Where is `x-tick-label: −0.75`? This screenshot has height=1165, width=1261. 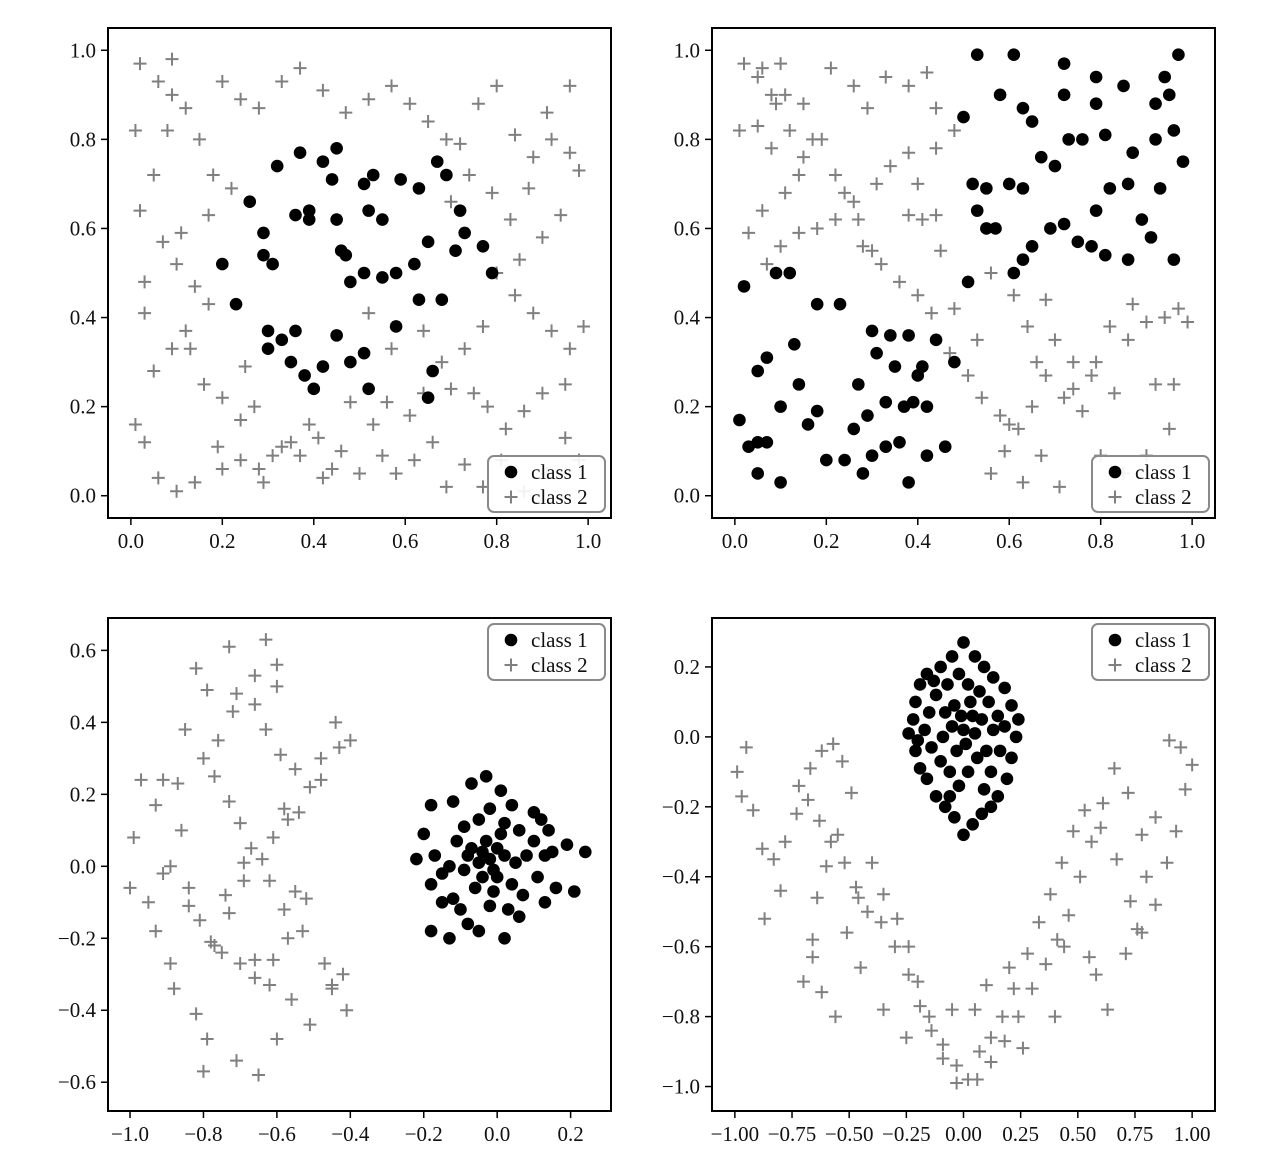
x-tick-label: −0.75 is located at coordinates (792, 1134).